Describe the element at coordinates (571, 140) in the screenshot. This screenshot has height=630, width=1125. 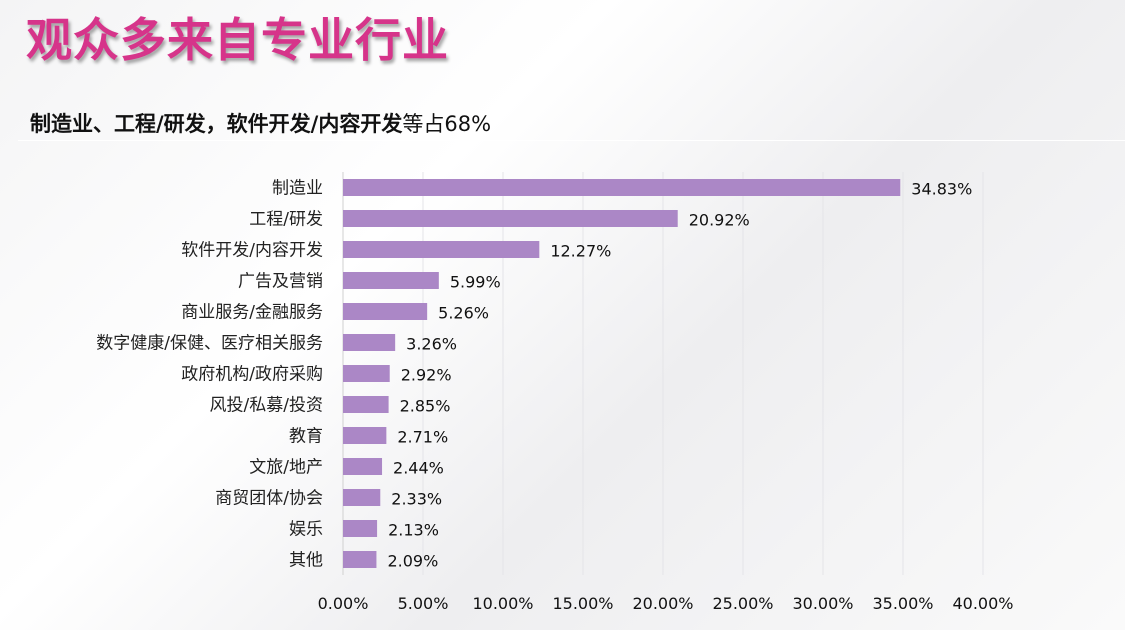
I see `divider` at that location.